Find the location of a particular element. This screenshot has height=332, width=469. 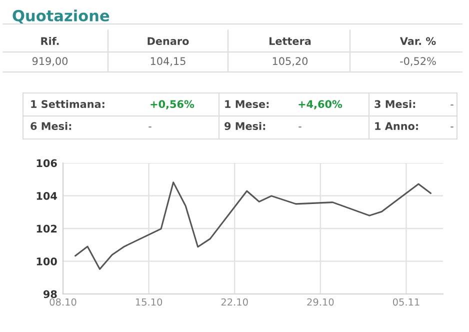

text: 9 Mesi: is located at coordinates (245, 126).